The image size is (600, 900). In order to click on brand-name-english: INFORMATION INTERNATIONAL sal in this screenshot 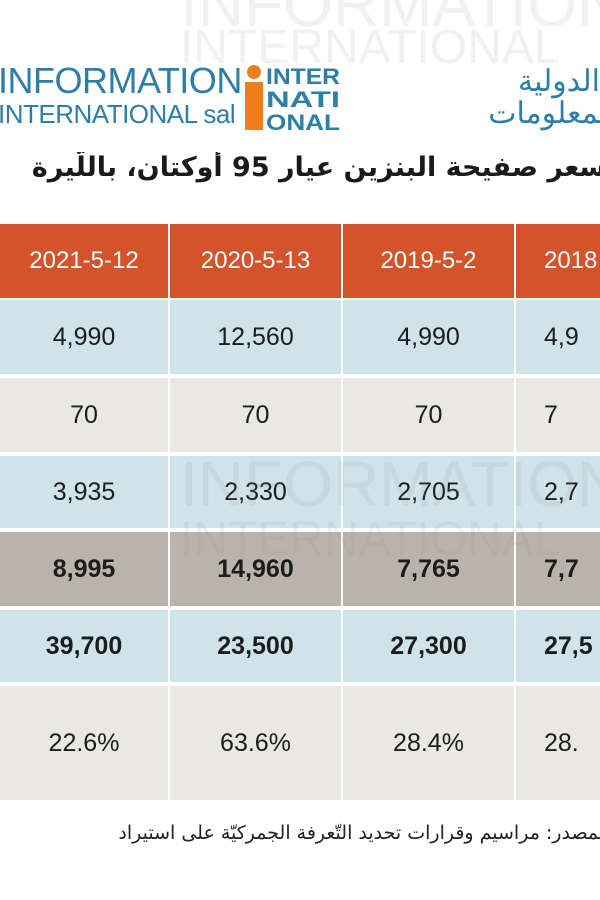, I will do `click(121, 94)`.